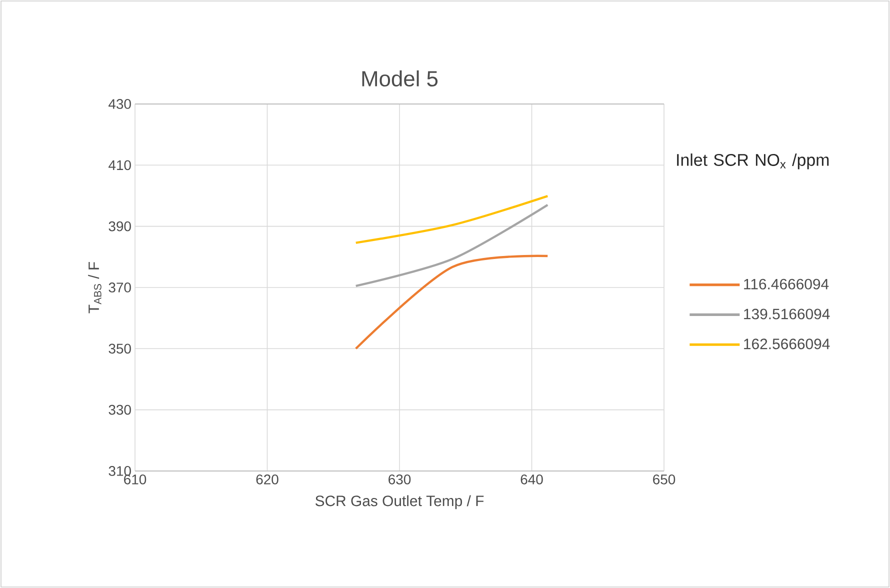  What do you see at coordinates (119, 471) in the screenshot?
I see `y-tick-label: 310` at bounding box center [119, 471].